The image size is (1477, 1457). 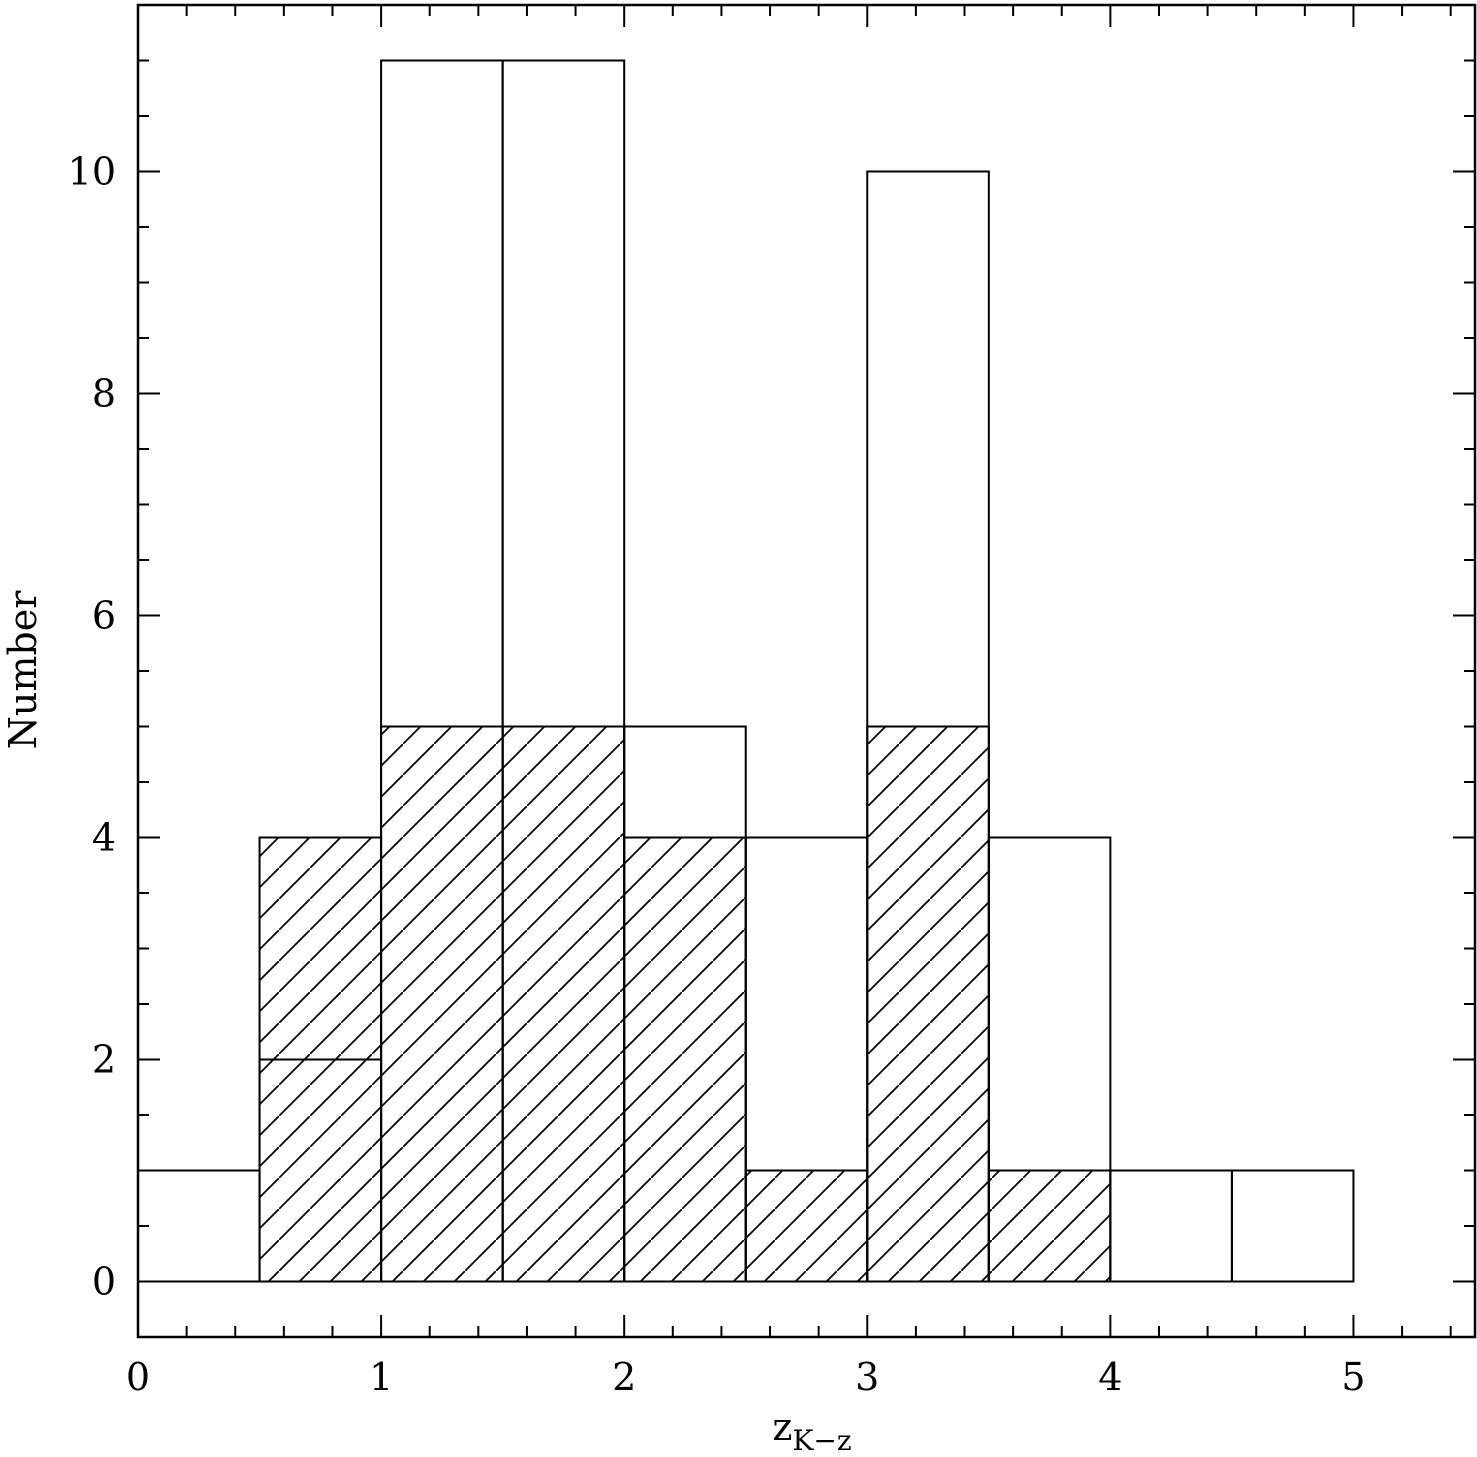 What do you see at coordinates (1353, 1377) in the screenshot?
I see `x-tick-label: 5` at bounding box center [1353, 1377].